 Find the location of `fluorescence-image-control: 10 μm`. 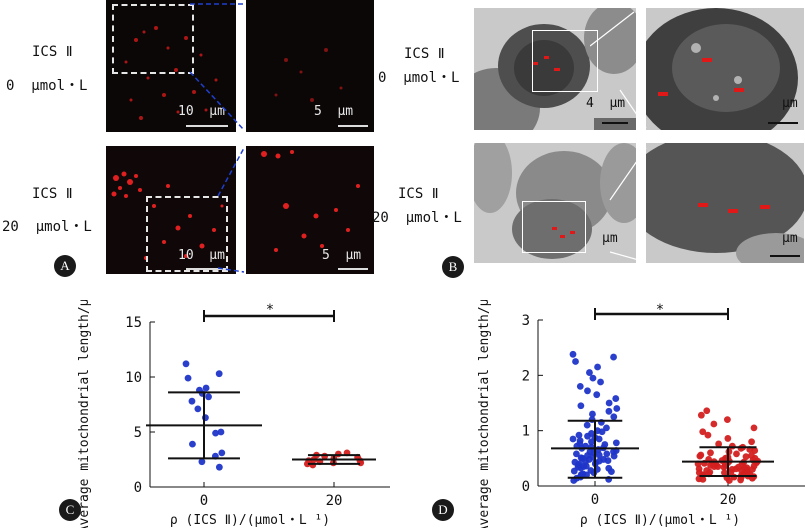

fluorescence-image-control: 10 μm is located at coordinates (171, 66).